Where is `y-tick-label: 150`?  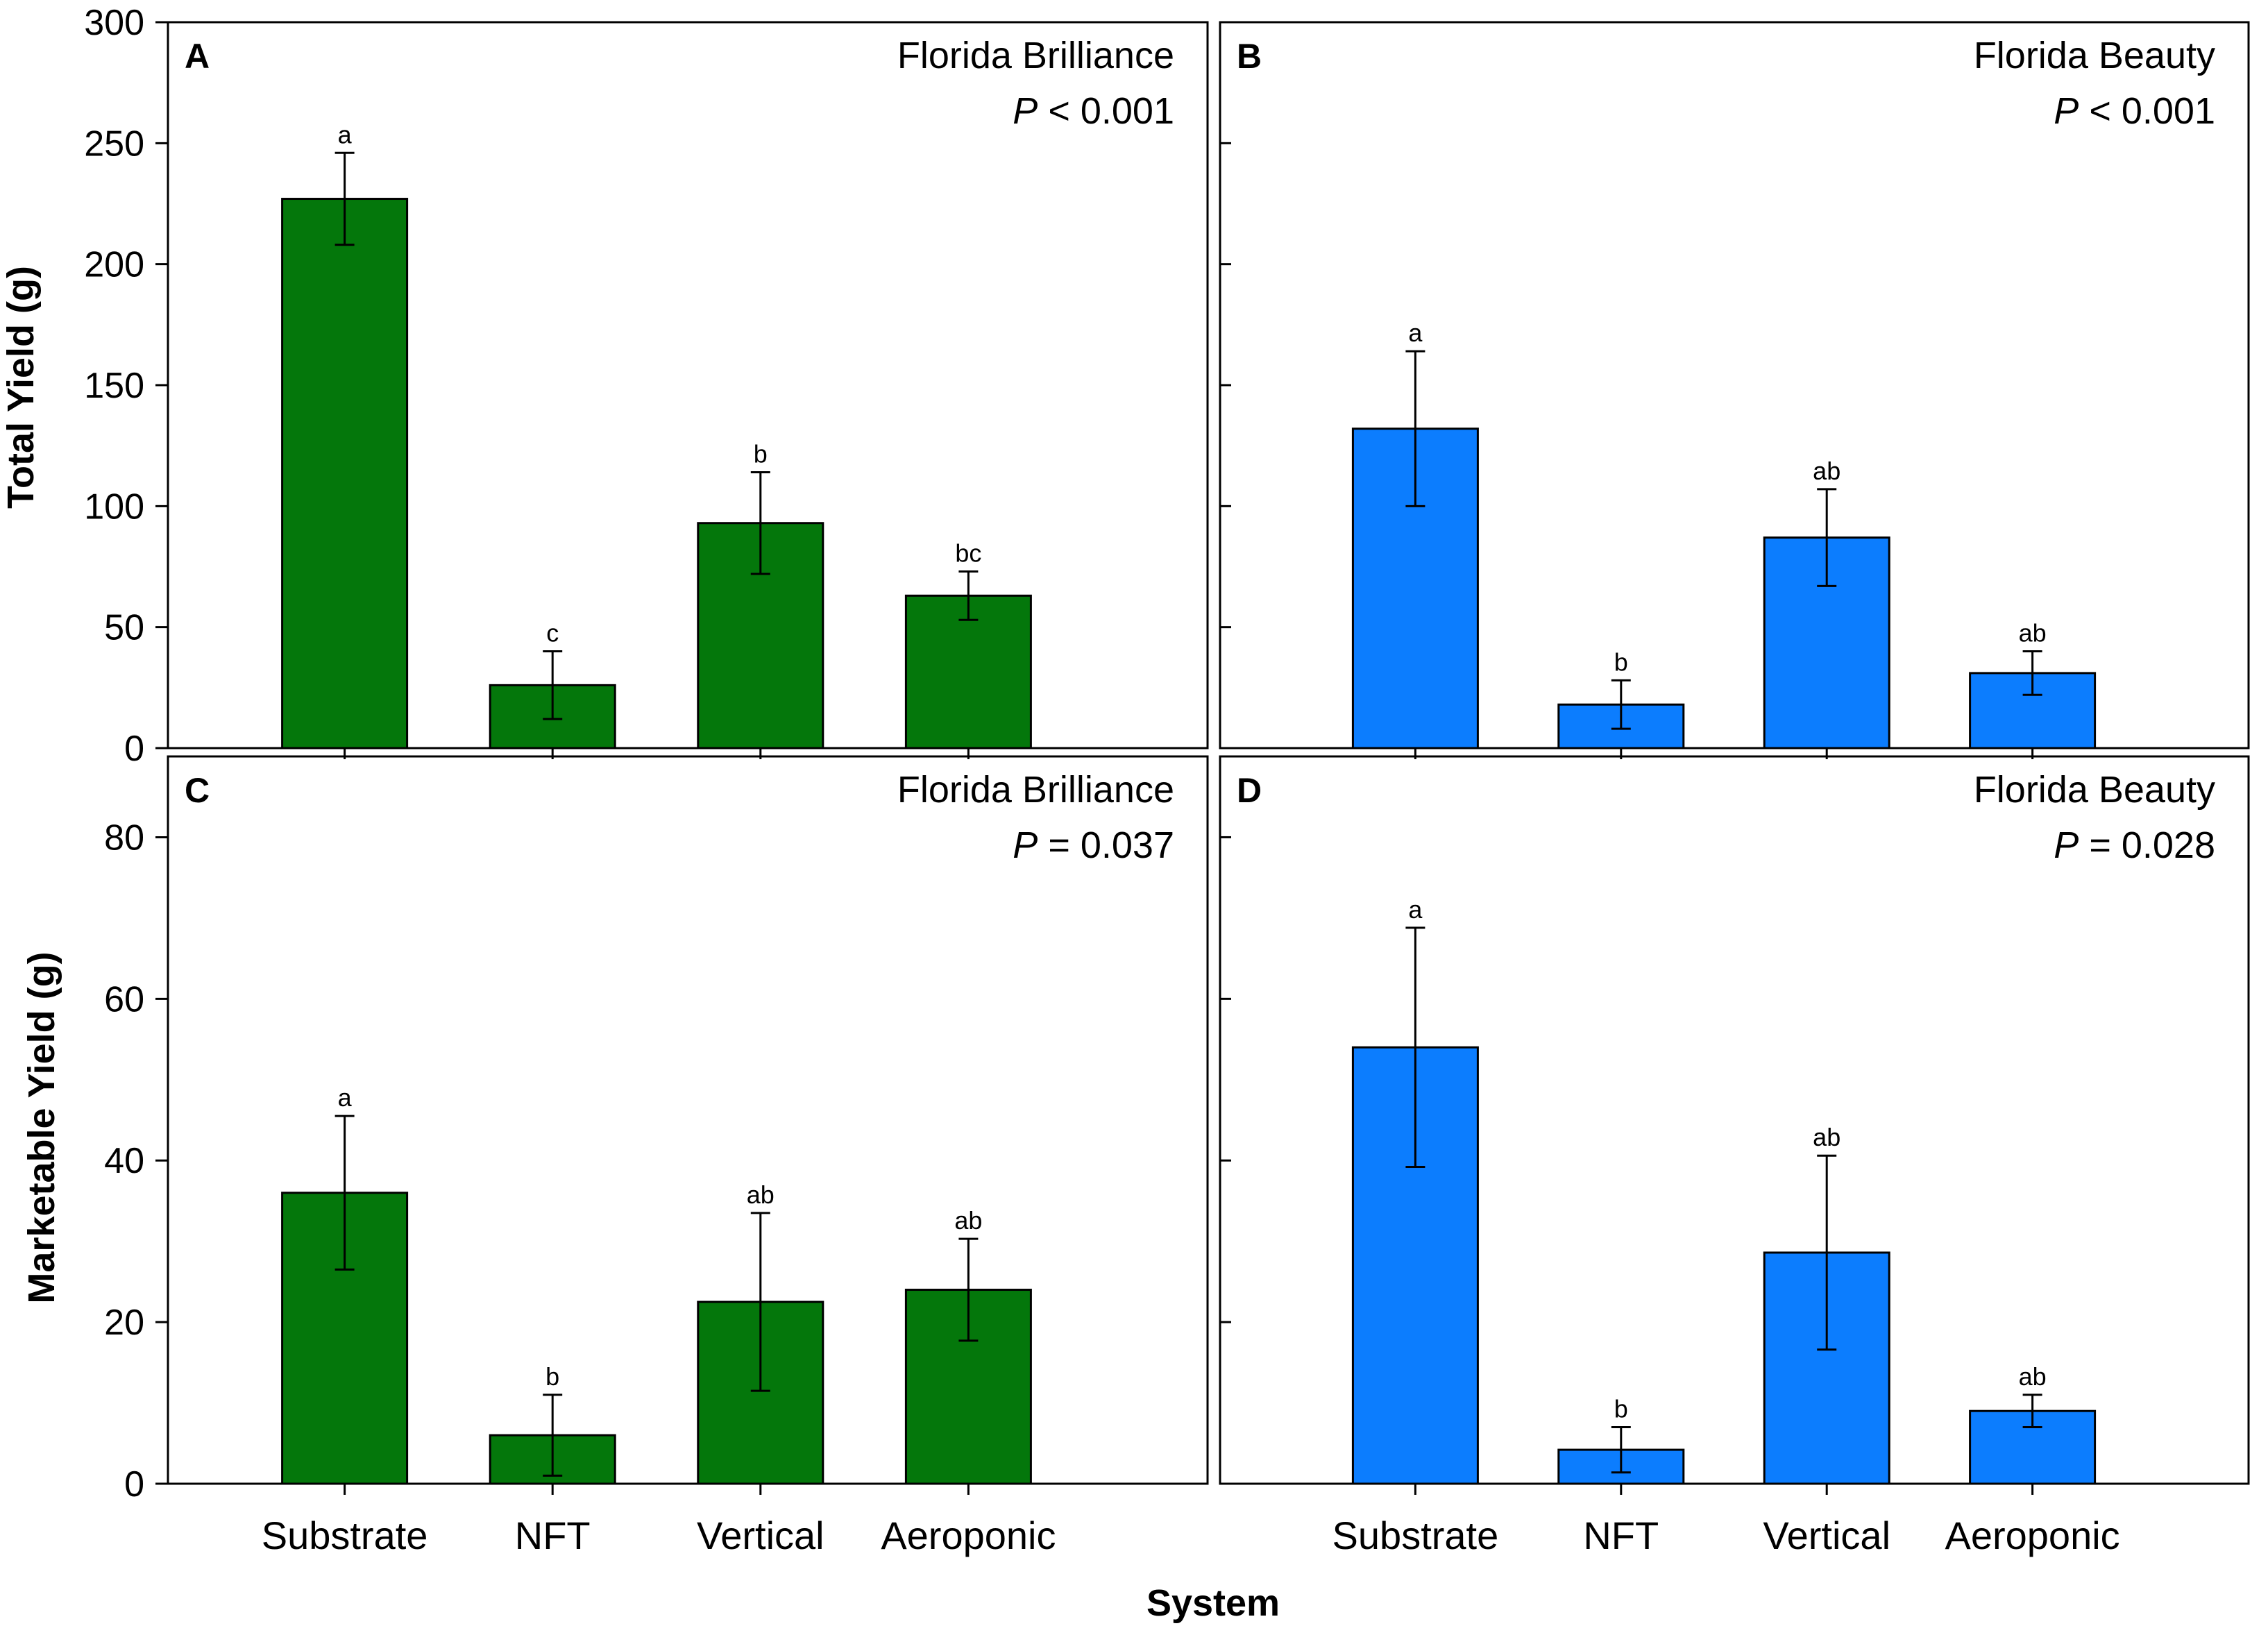 y-tick-label: 150 is located at coordinates (114, 386).